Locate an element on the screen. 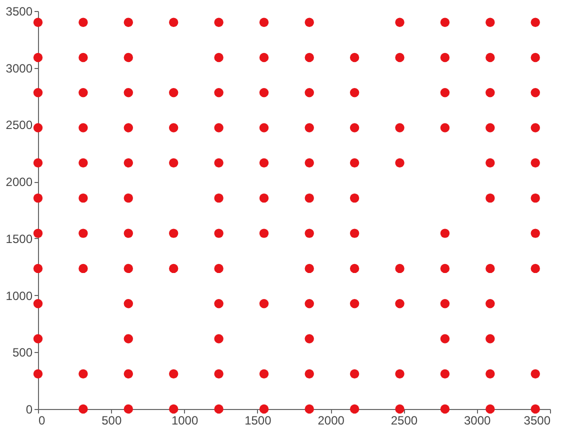 This screenshot has width=576, height=444. x-tick-label: 1500 is located at coordinates (258, 421).